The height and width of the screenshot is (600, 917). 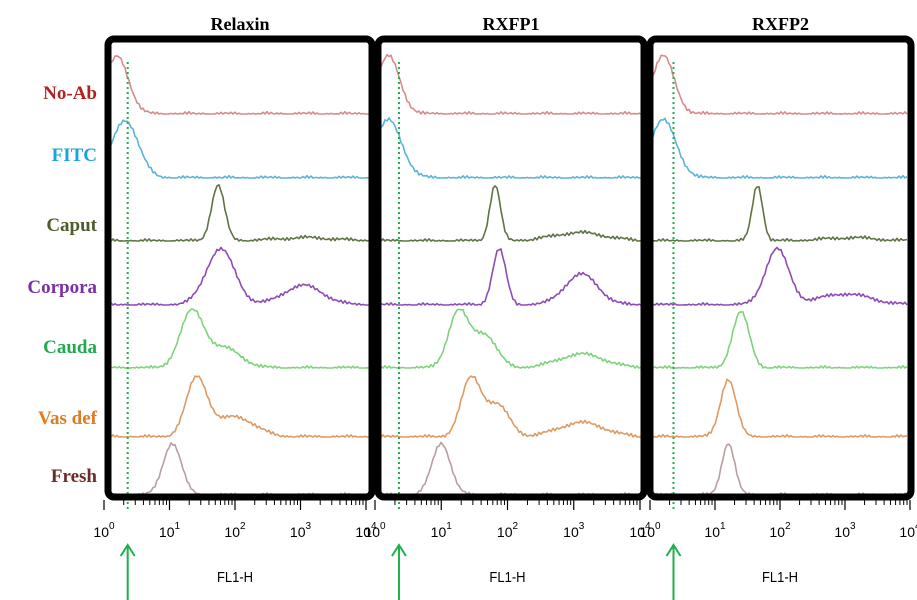 I want to click on histogram-relaxin-no-ab, so click(x=239, y=85).